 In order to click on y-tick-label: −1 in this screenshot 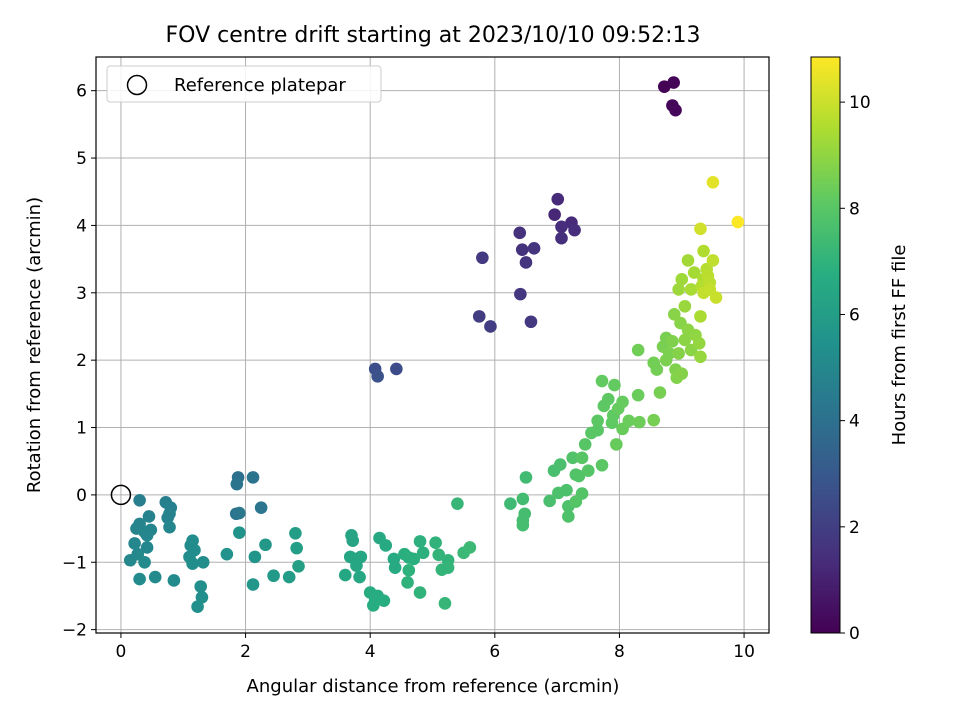, I will do `click(74, 563)`.